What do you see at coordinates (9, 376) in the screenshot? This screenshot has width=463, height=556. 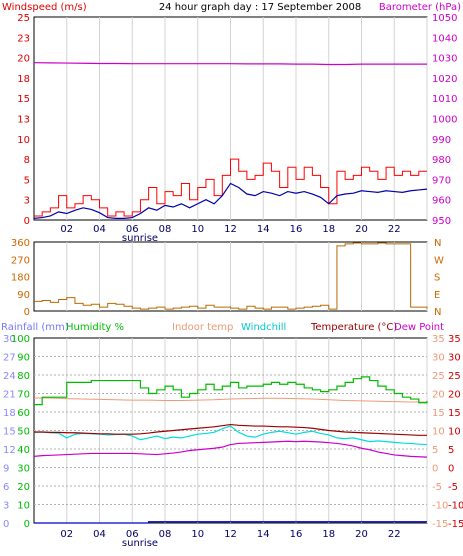 I see `rainfall-tick-label: 24` at bounding box center [9, 376].